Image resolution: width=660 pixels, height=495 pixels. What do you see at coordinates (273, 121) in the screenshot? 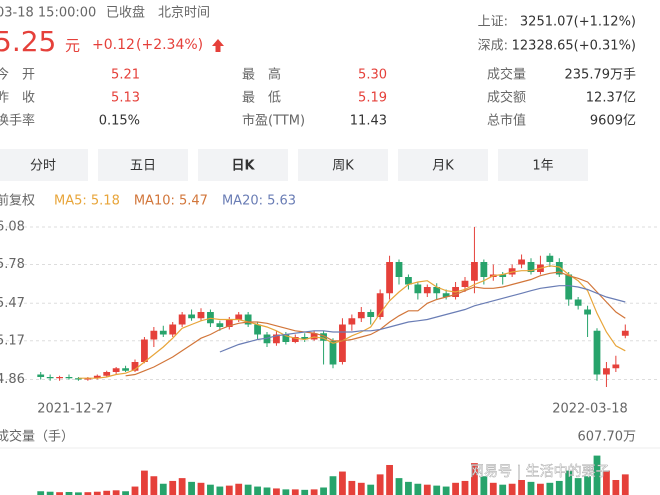
I see `stat-label: 市盈(TTM)` at bounding box center [273, 121].